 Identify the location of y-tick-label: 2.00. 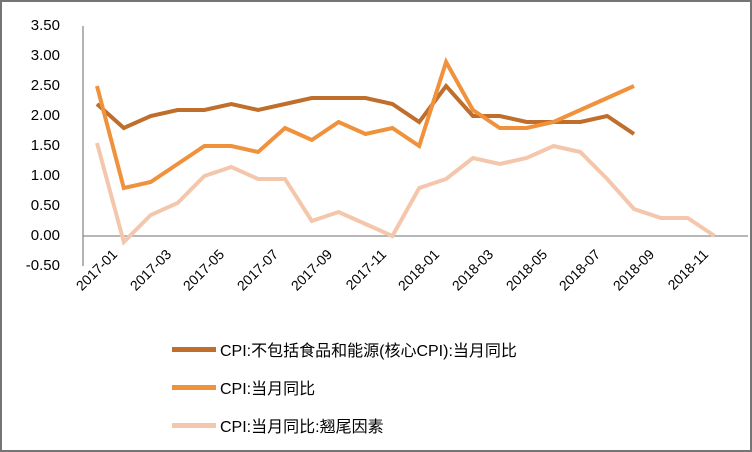
(45, 115).